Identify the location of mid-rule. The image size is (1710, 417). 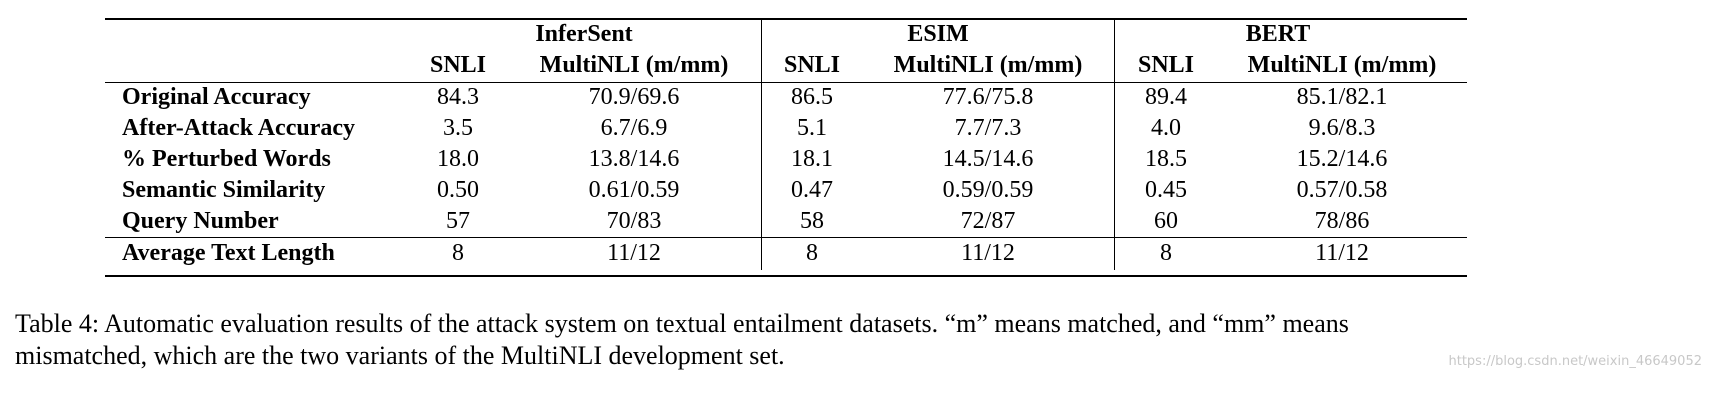
(786, 237).